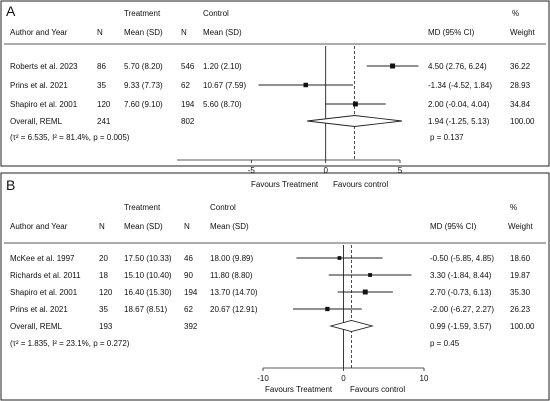  Describe the element at coordinates (520, 275) in the screenshot. I see `weight: 19.87` at that location.